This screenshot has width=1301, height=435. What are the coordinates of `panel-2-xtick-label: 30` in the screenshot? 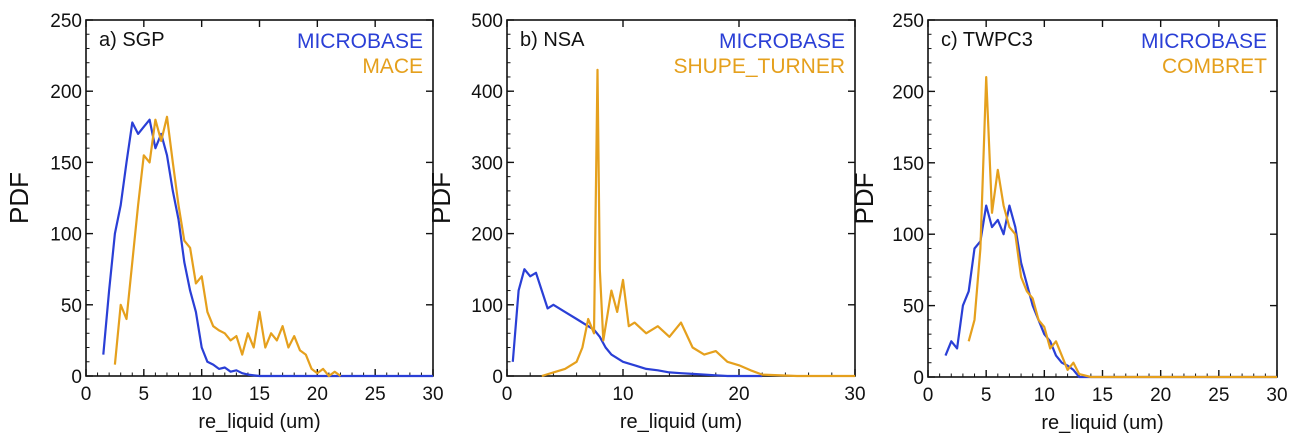 It's located at (854, 394).